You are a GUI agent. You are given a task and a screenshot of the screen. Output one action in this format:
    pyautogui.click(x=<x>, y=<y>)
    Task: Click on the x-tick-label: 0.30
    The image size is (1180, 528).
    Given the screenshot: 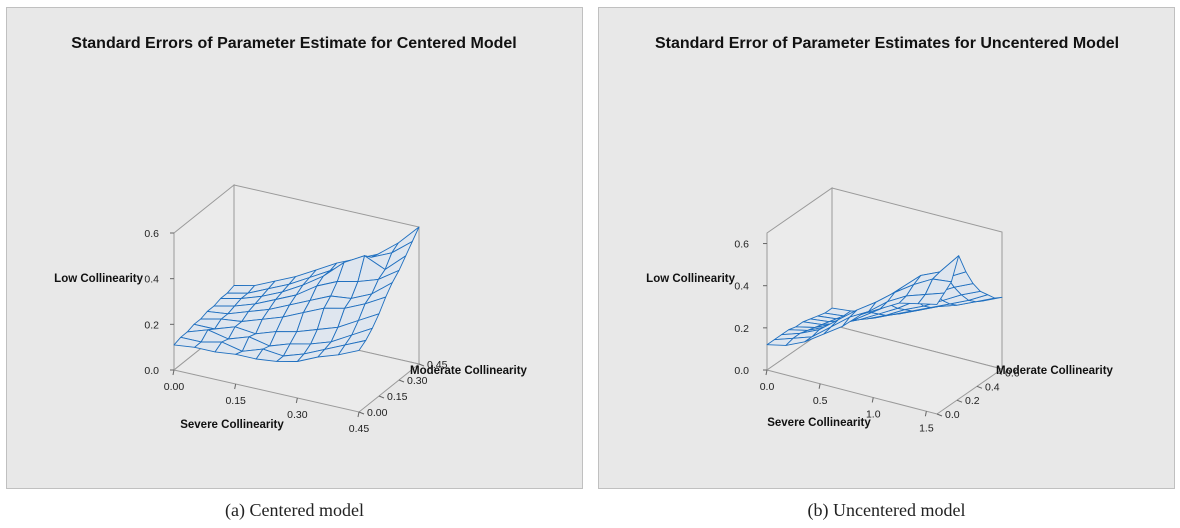 What is the action you would take?
    pyautogui.click(x=297, y=415)
    